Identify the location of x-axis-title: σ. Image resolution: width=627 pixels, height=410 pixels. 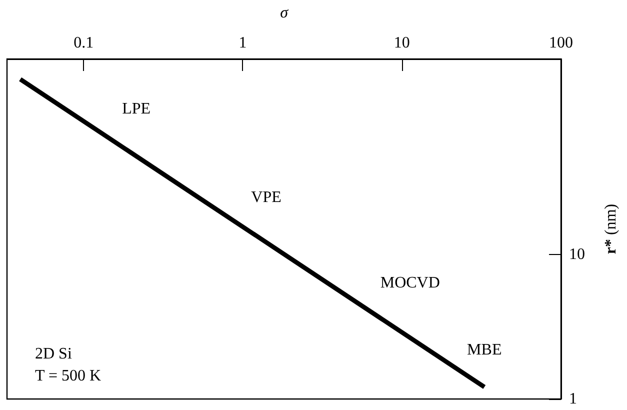
(285, 13).